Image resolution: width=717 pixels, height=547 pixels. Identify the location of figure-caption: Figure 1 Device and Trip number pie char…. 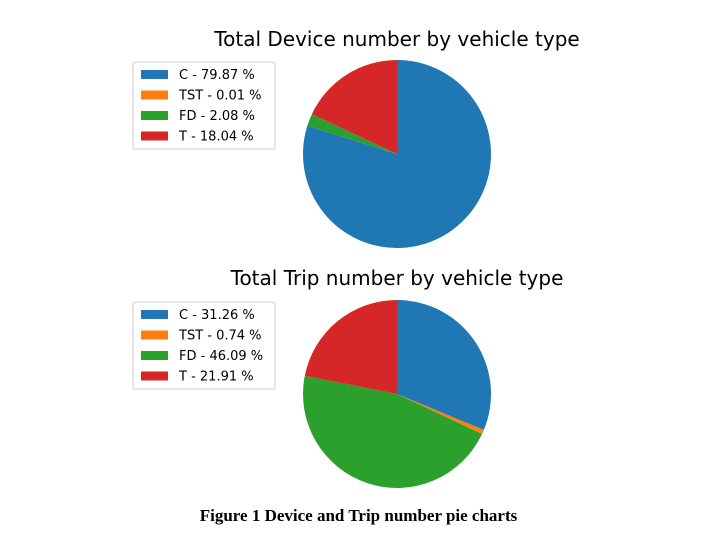
(358, 515).